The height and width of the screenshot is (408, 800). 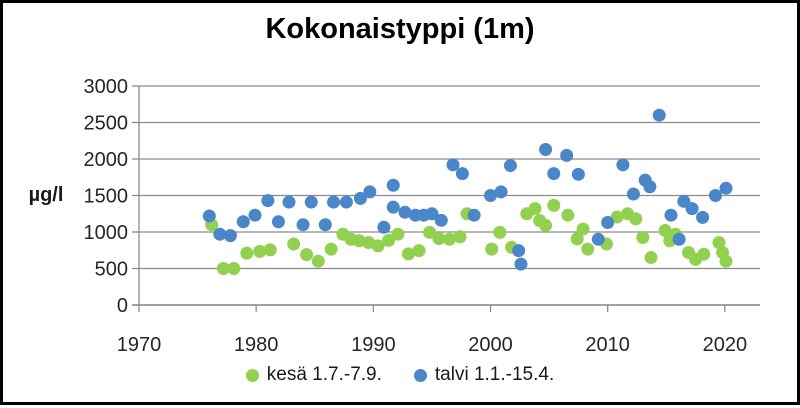 What do you see at coordinates (106, 197) in the screenshot?
I see `y-tick-label: 1500` at bounding box center [106, 197].